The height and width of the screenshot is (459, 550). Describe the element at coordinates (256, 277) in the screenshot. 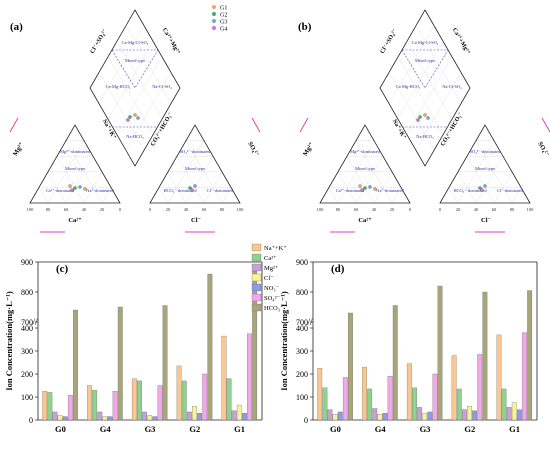

I see `legend-swatch` at that location.